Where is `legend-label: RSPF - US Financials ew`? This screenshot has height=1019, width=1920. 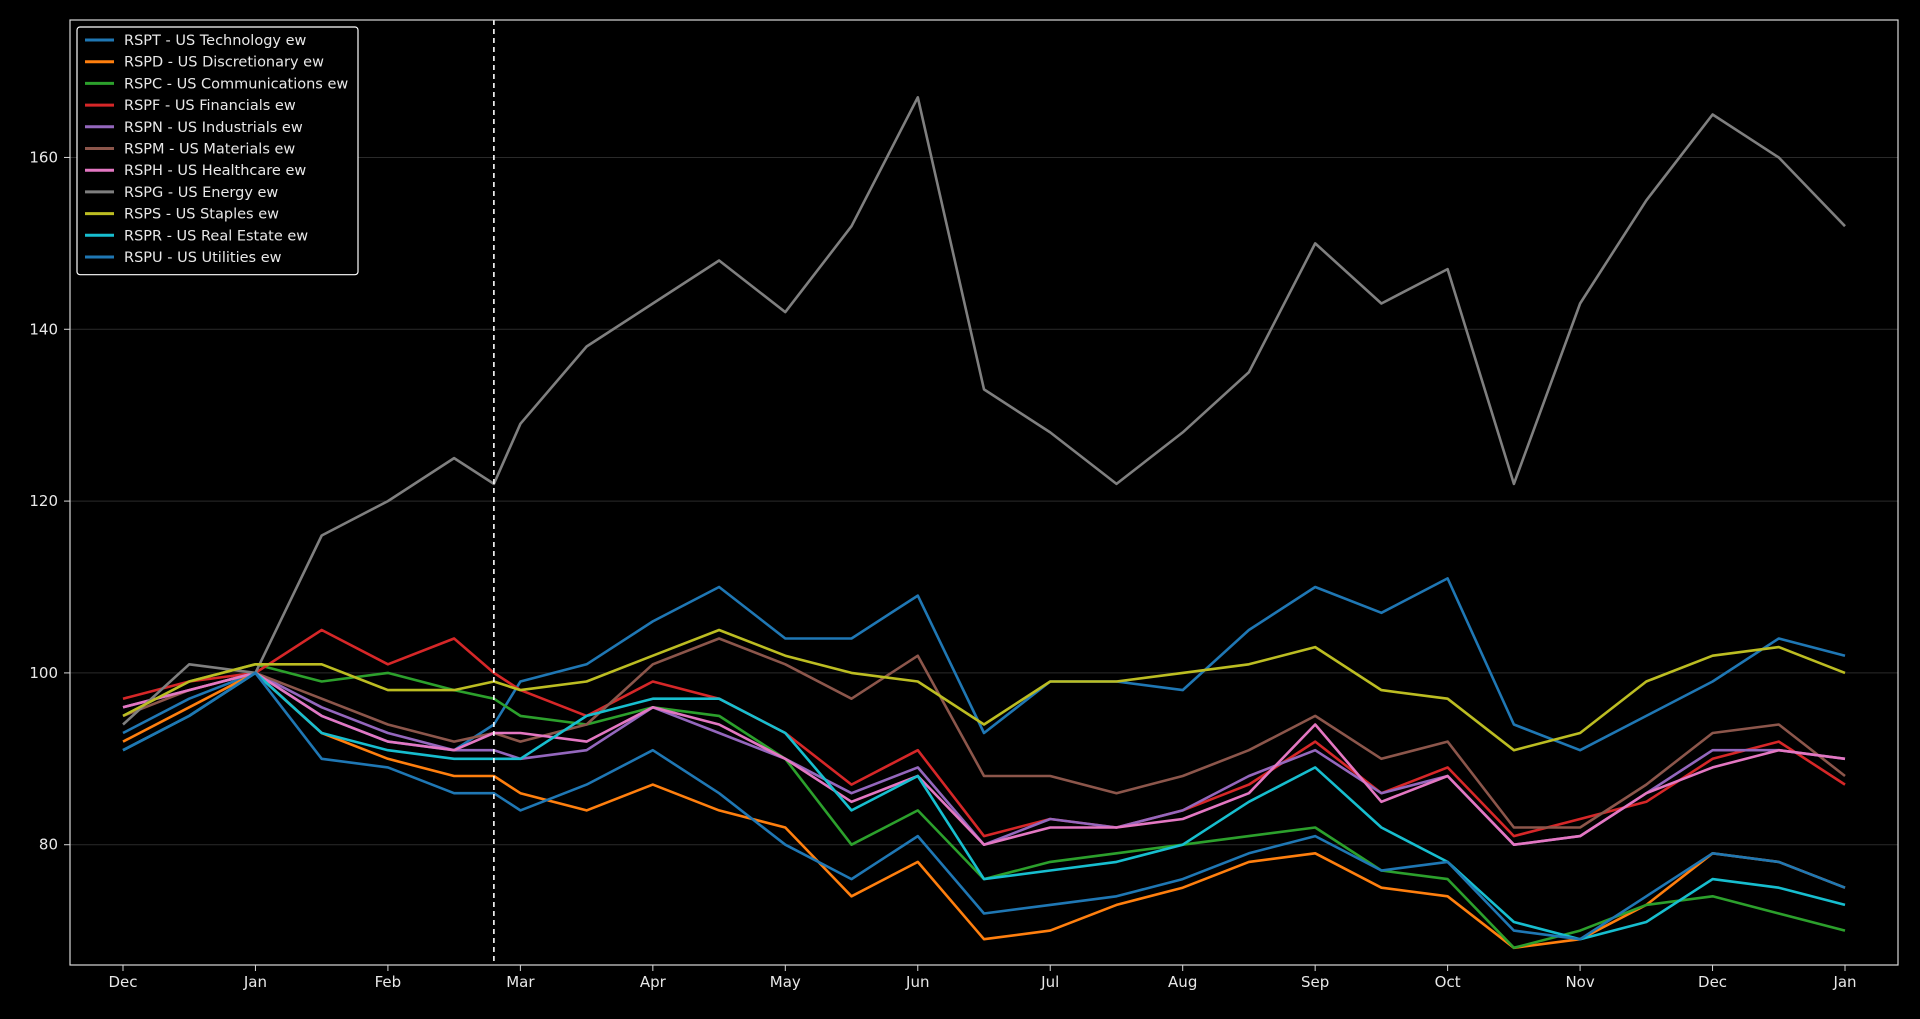
legend-label: RSPF - US Financials ew is located at coordinates (210, 106).